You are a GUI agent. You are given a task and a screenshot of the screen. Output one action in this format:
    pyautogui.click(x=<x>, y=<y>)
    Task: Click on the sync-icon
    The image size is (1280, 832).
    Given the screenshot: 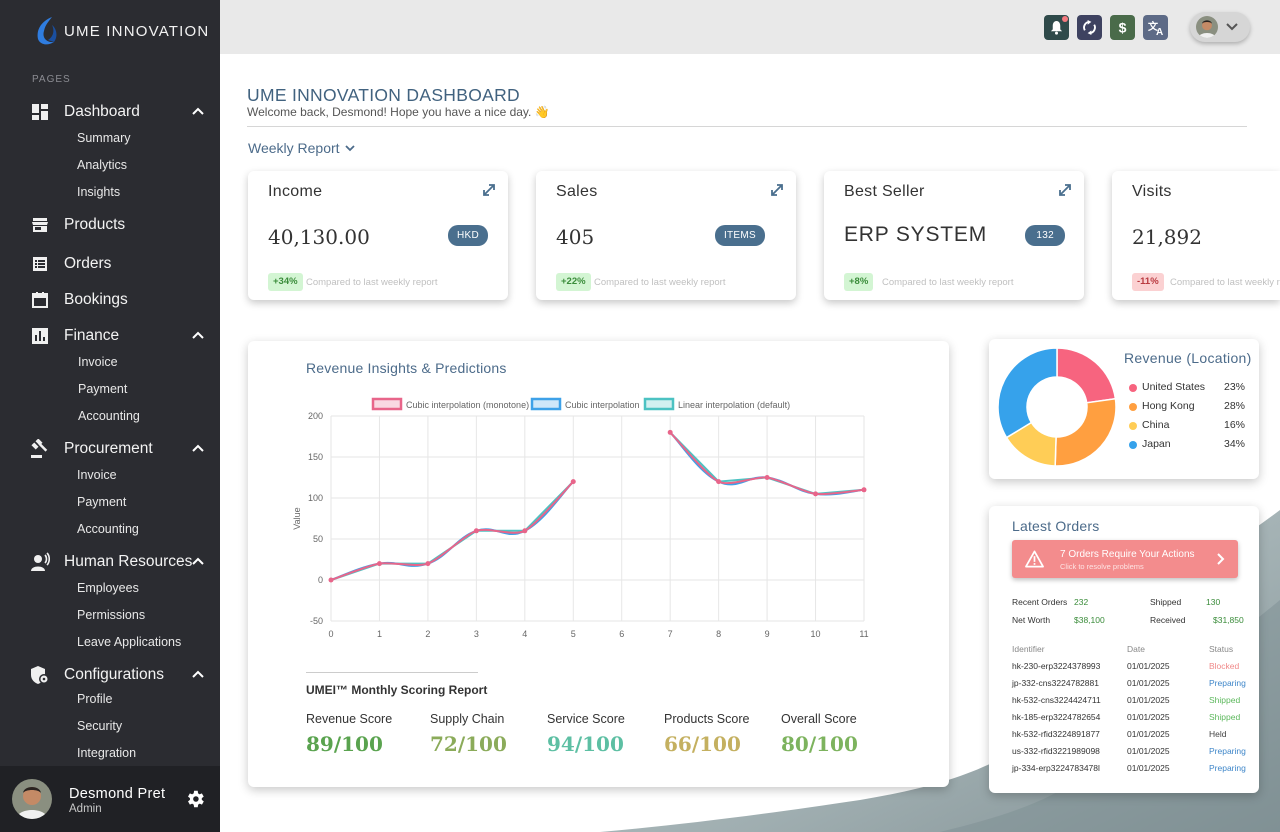 What is the action you would take?
    pyautogui.click(x=1089, y=27)
    